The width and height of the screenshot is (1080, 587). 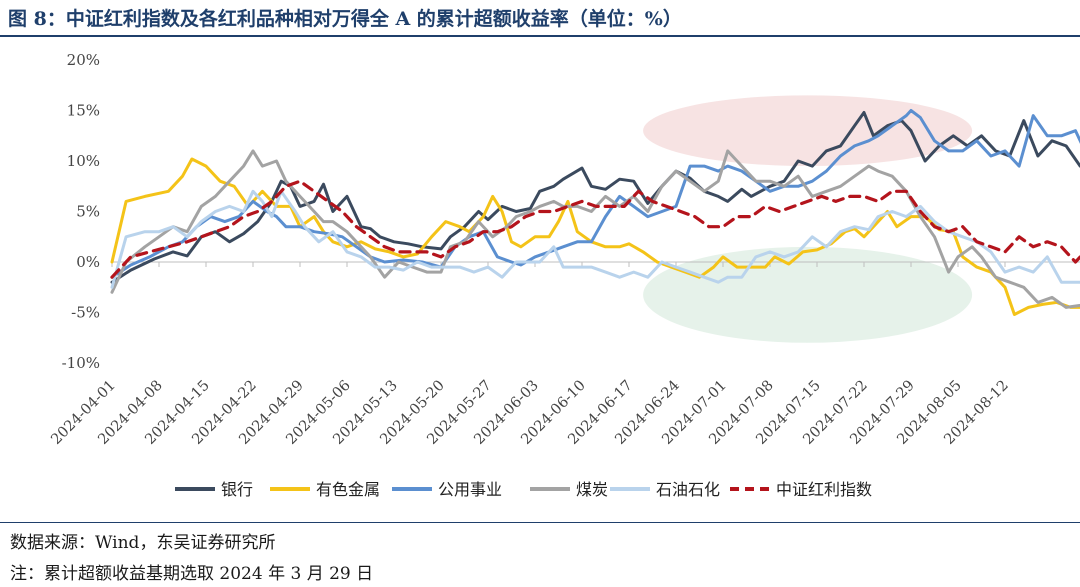 What do you see at coordinates (540, 522) in the screenshot?
I see `footer-divider` at bounding box center [540, 522].